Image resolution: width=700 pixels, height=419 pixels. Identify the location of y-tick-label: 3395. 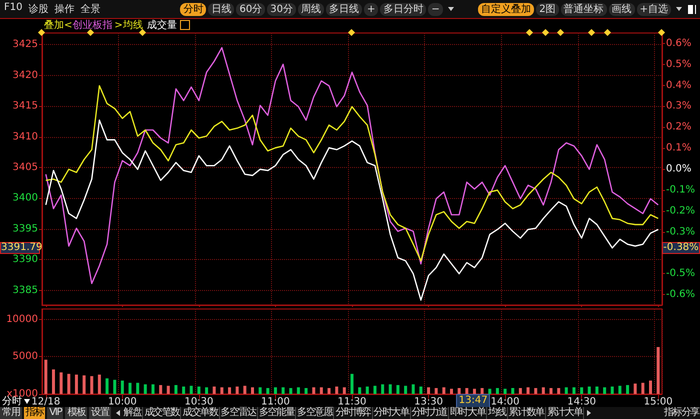
(25, 228).